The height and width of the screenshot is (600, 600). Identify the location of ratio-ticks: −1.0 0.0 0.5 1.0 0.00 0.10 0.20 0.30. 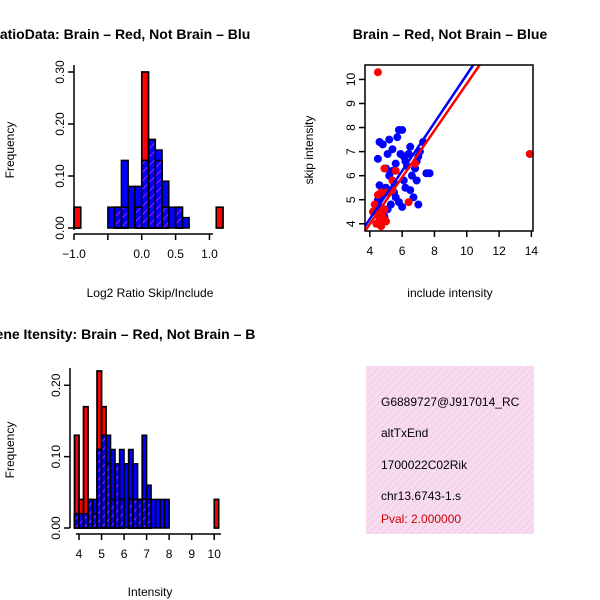
(135, 160).